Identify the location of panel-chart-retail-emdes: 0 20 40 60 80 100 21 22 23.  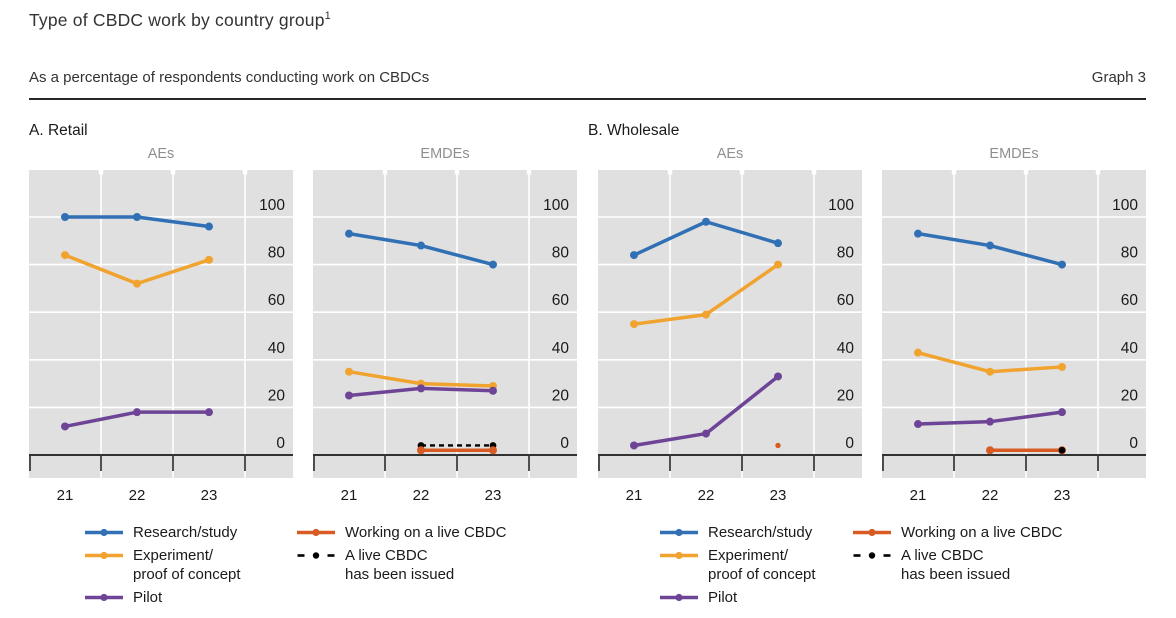
(445, 336).